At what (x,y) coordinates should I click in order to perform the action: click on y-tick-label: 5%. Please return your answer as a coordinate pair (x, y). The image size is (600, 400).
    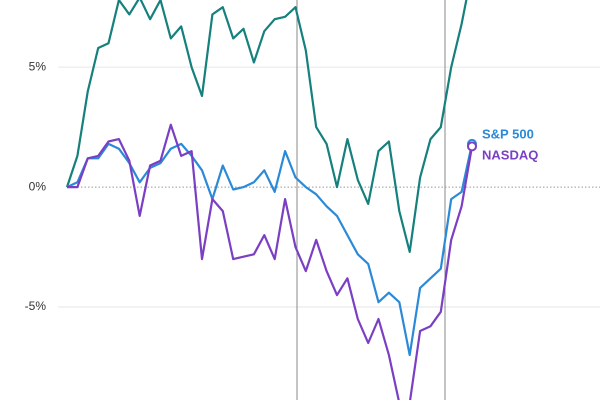
    Looking at the image, I should click on (38, 66).